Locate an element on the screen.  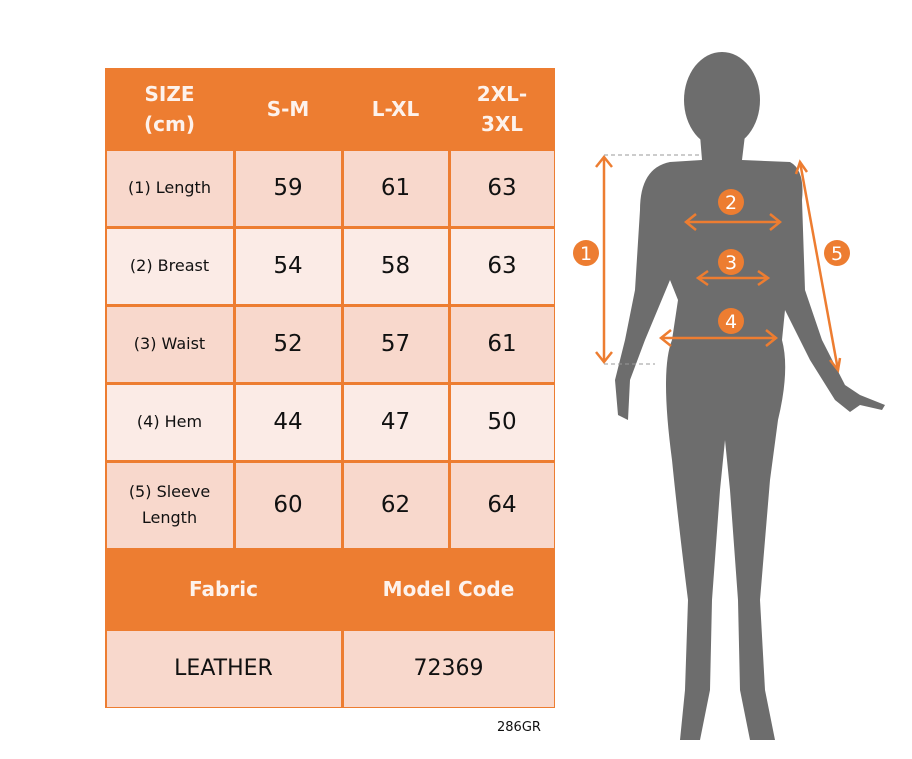
cell-text: Length is located at coordinates (169, 517).